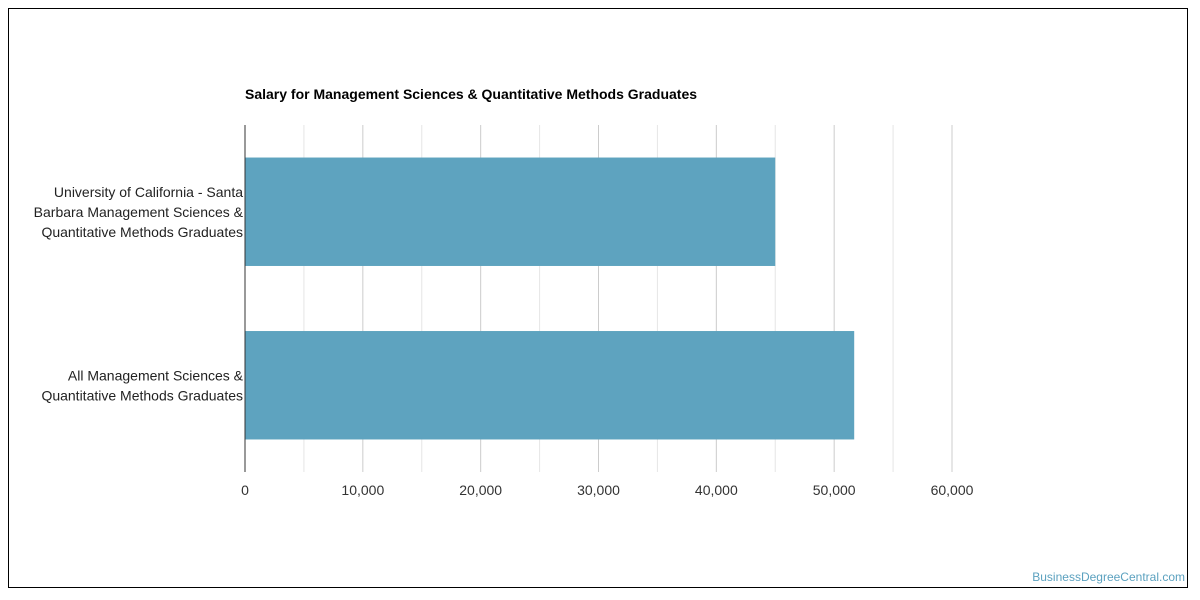 This screenshot has height=600, width=1200. I want to click on x-tick-labels: 0 10,000 20,000 30,000 40,000 50,000 60,000, so click(607, 490).